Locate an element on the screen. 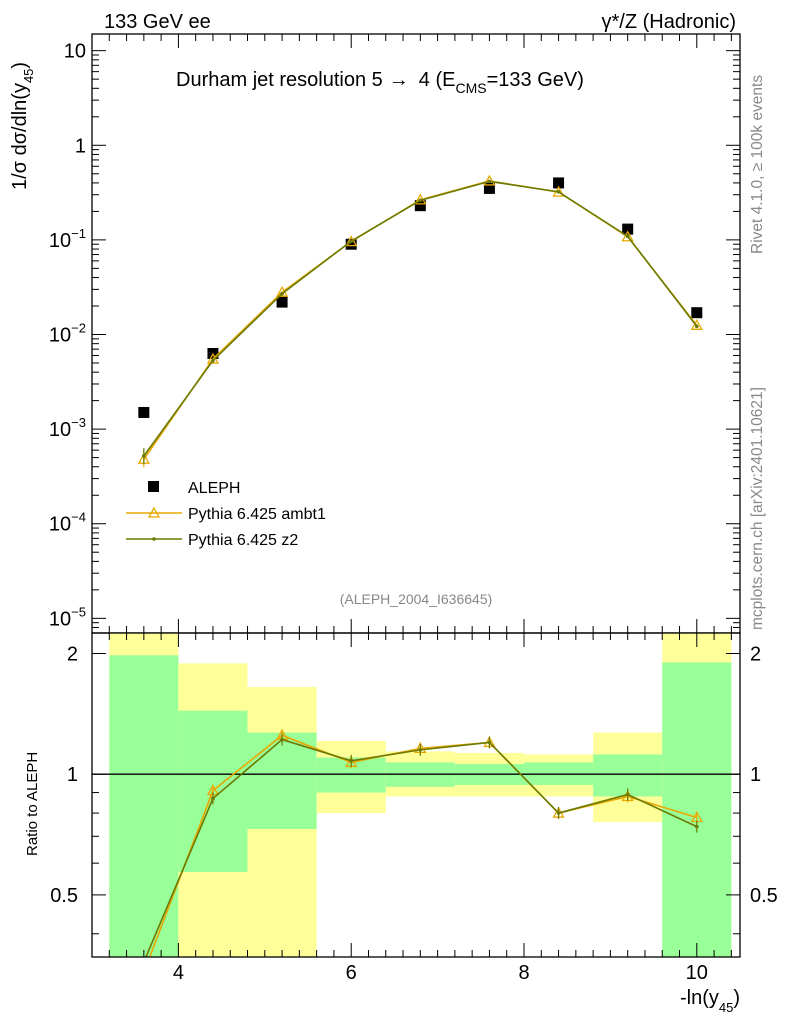 Image resolution: width=786 pixels, height=1024 pixels. legend: ALEPH Pythia 6.425 ambt1 Pythia 6.425 z2 is located at coordinates (226, 514).